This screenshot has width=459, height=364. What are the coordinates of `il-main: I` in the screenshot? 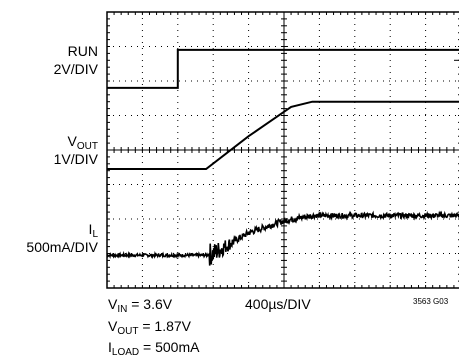 It's located at (90, 229).